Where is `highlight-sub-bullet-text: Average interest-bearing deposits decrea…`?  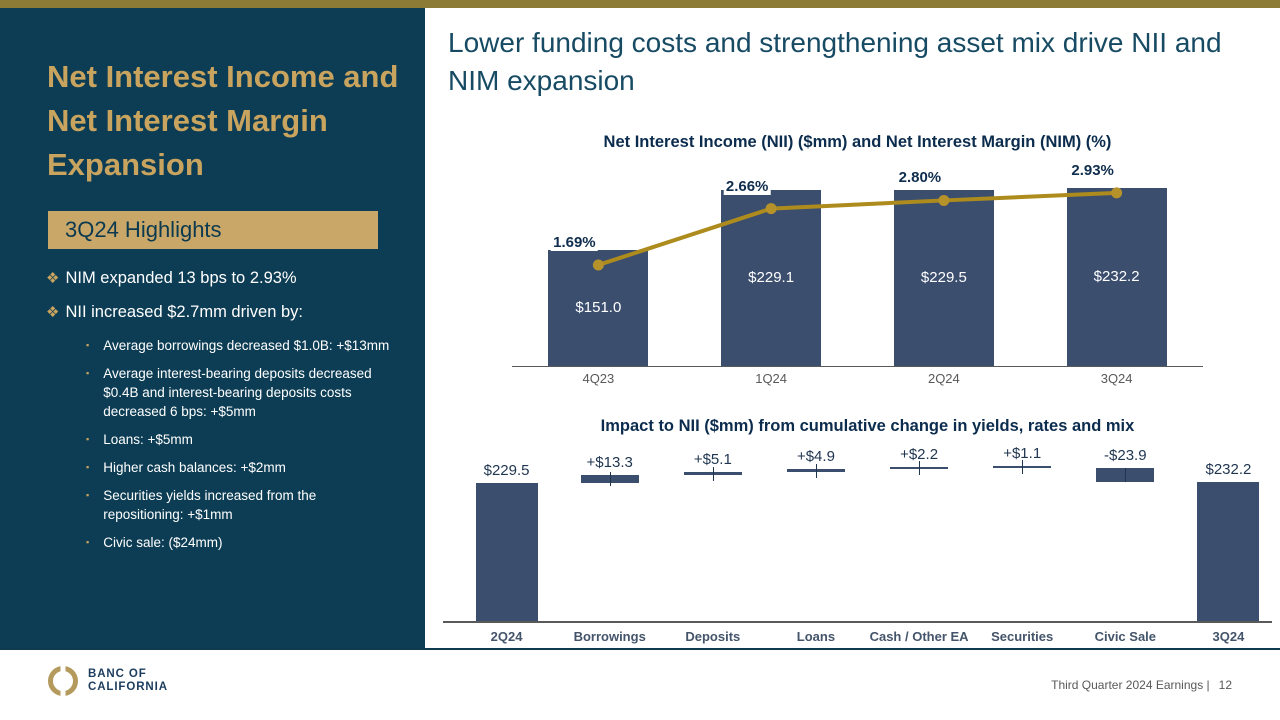
highlight-sub-bullet-text: Average interest-bearing deposits decrea… is located at coordinates (237, 392).